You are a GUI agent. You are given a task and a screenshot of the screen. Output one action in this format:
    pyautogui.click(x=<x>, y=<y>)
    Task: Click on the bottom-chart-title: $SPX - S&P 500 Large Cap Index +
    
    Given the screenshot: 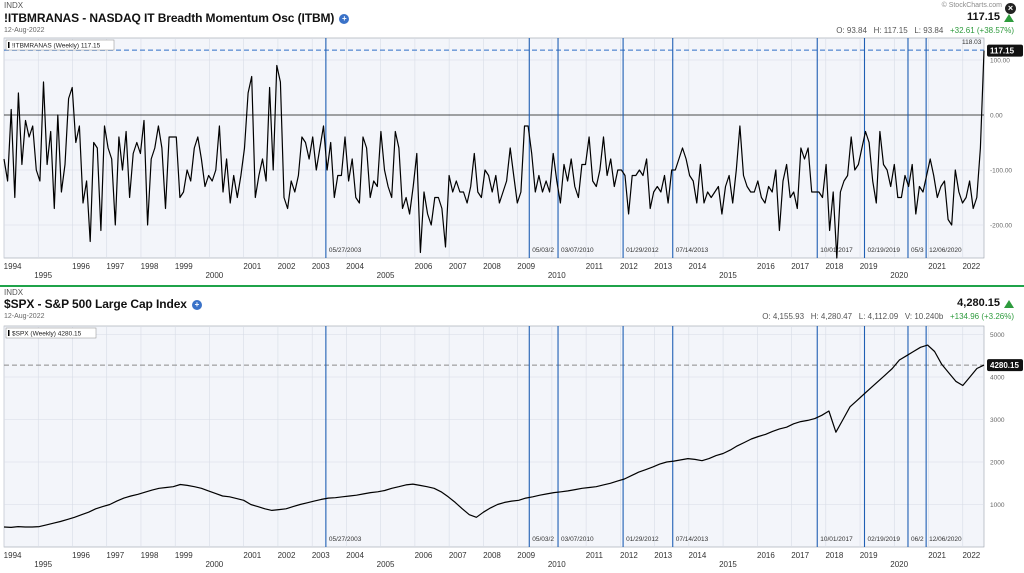 What is the action you would take?
    pyautogui.click(x=103, y=304)
    